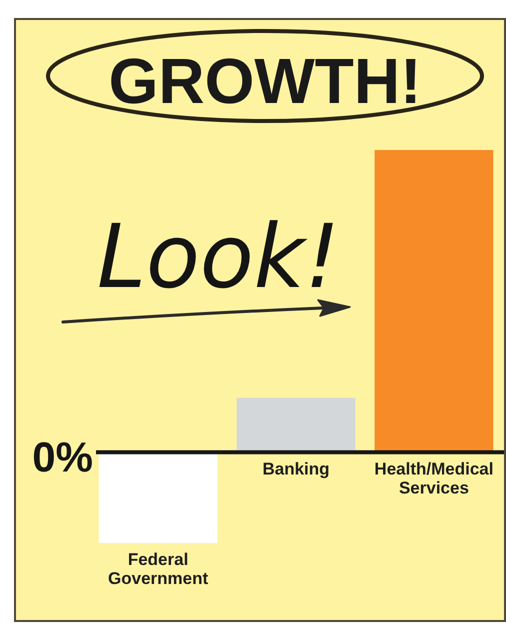  I want to click on x-tick-label: Banking, so click(296, 468).